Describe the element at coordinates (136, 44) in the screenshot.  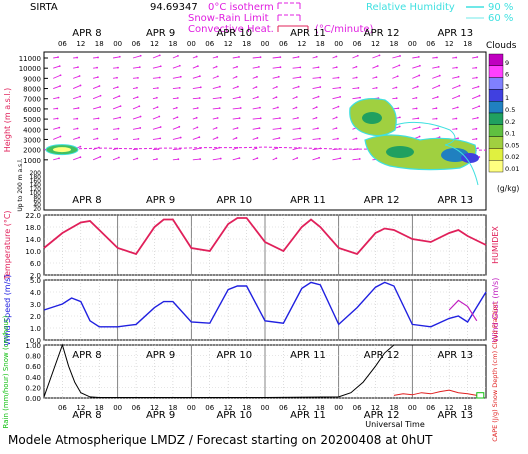
I see `cloud-top-hour-1-0: 06` at that location.